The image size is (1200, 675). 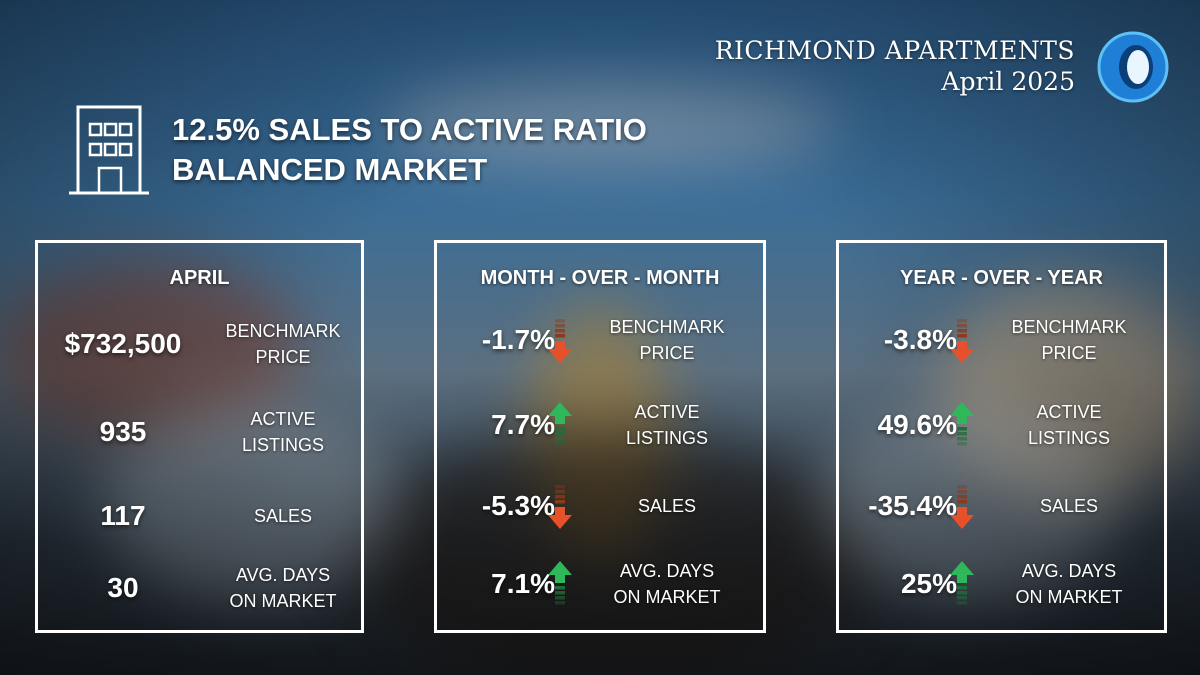 I want to click on stat-value: 117, so click(x=123, y=515).